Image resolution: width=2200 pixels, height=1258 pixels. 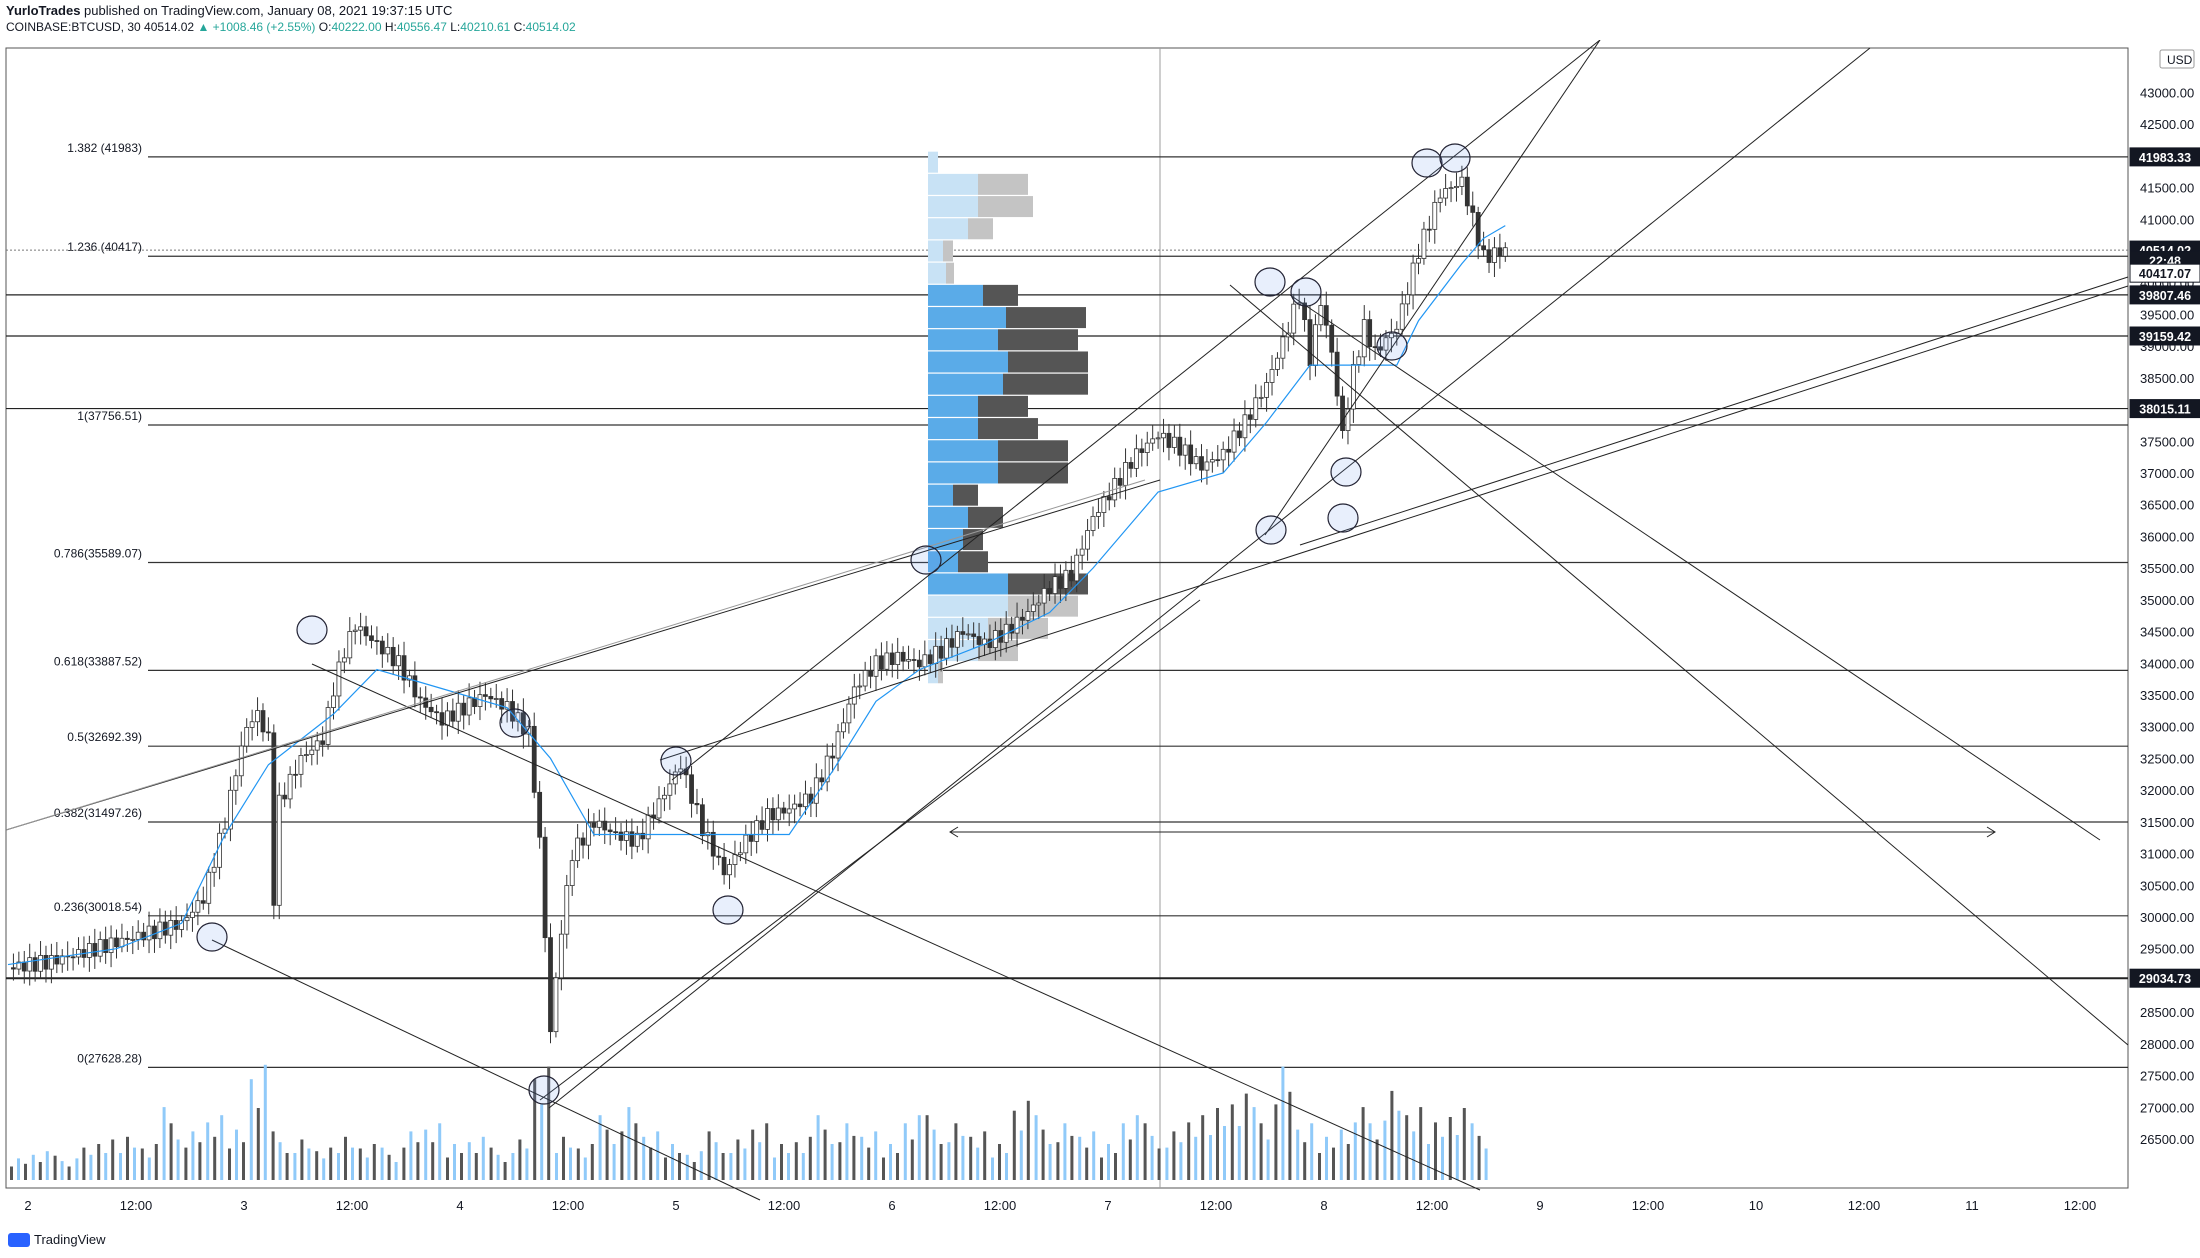 What do you see at coordinates (109, 1058) in the screenshot?
I see `fib-level-label: 0(27628.28)` at bounding box center [109, 1058].